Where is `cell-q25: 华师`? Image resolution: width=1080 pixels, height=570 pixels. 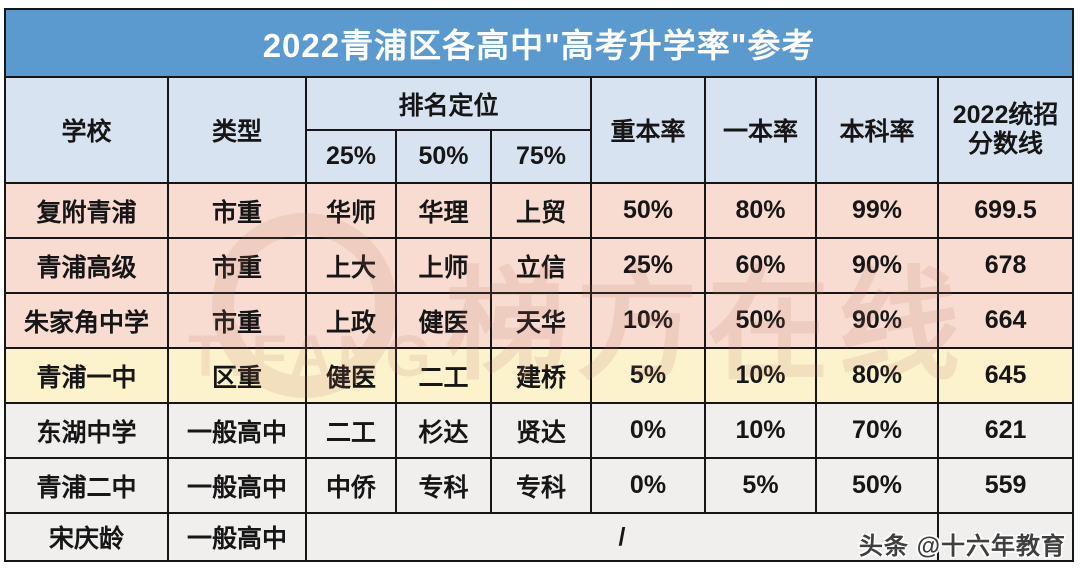 cell-q25: 华师 is located at coordinates (351, 210).